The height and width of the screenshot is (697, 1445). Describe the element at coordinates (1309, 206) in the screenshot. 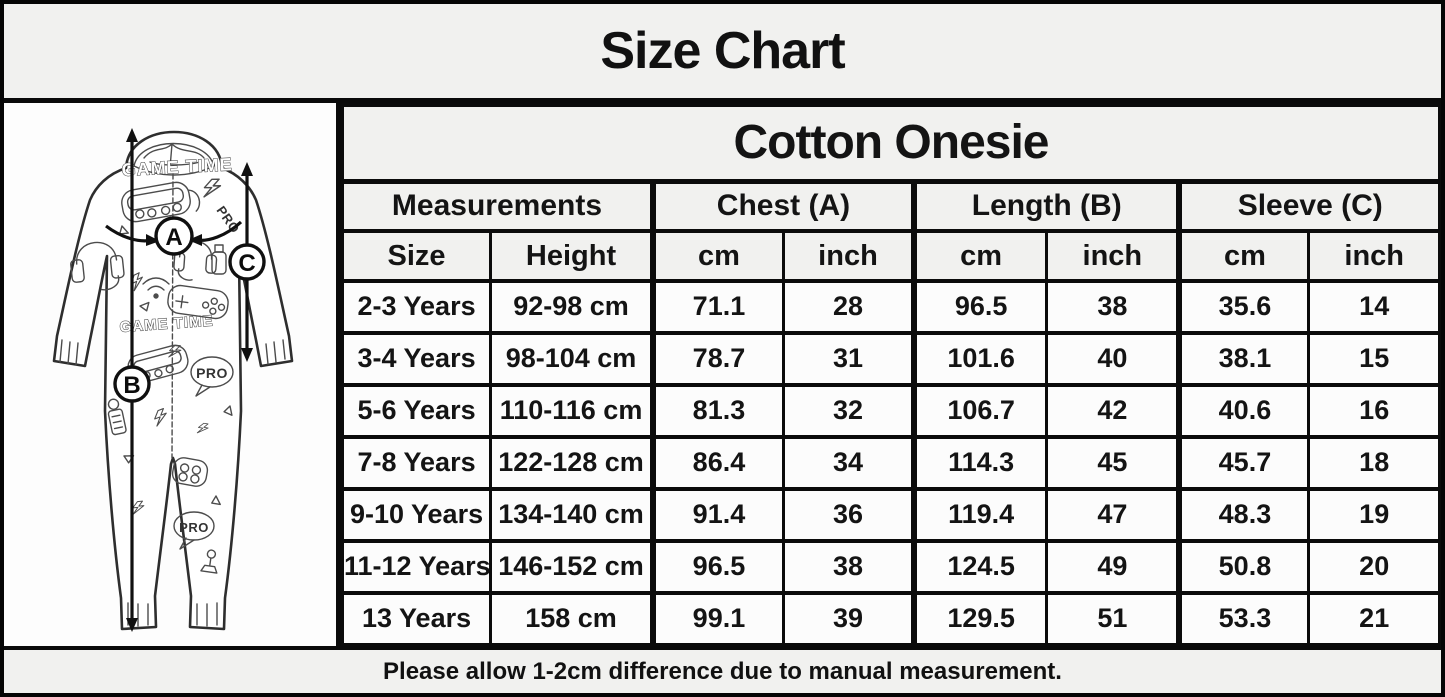

I see `group-header-sleeve: Sleeve (C)` at that location.